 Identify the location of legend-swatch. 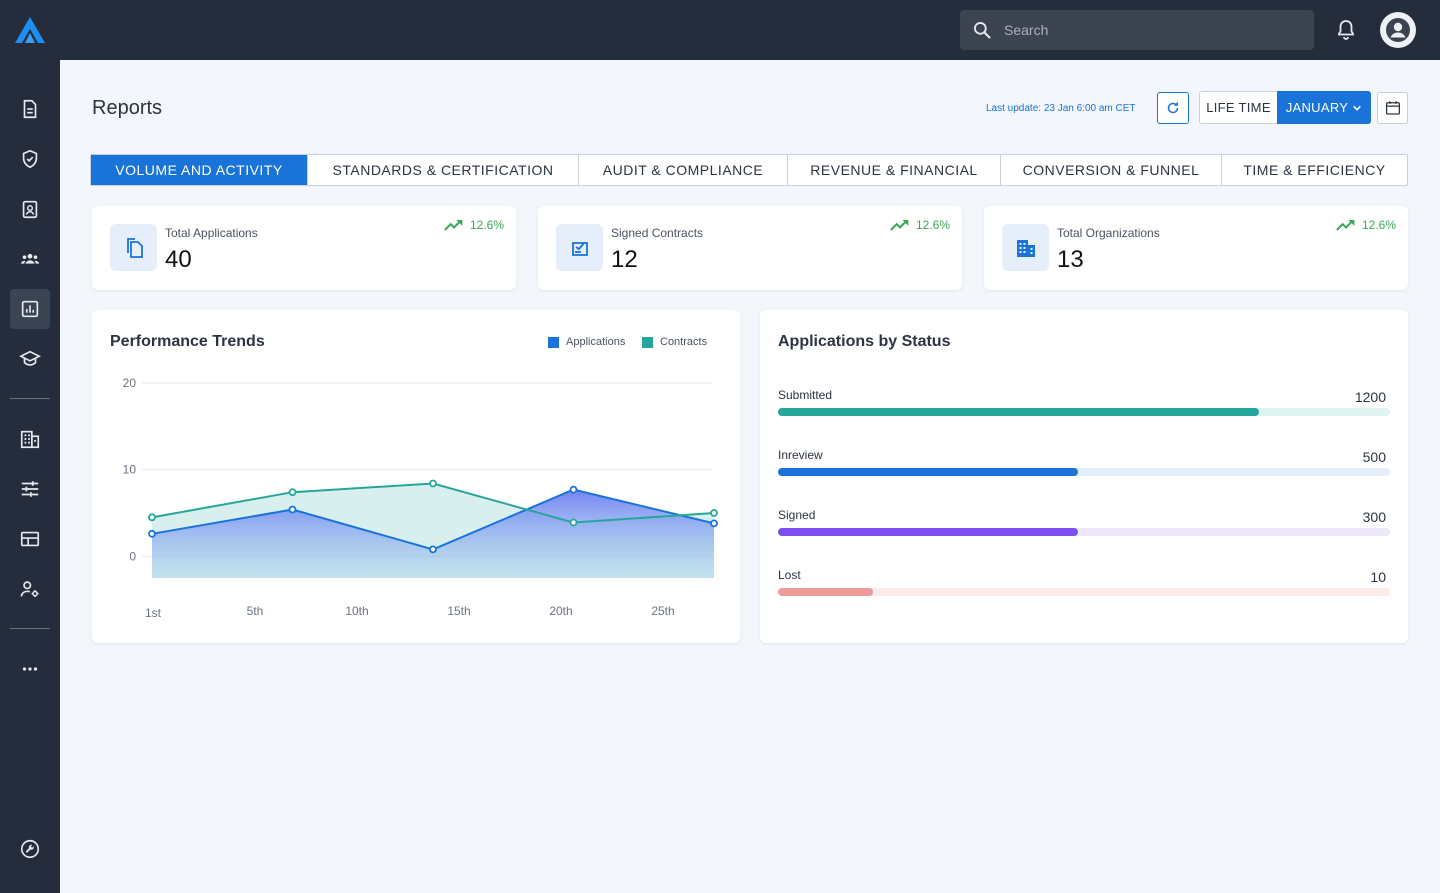
(647, 342).